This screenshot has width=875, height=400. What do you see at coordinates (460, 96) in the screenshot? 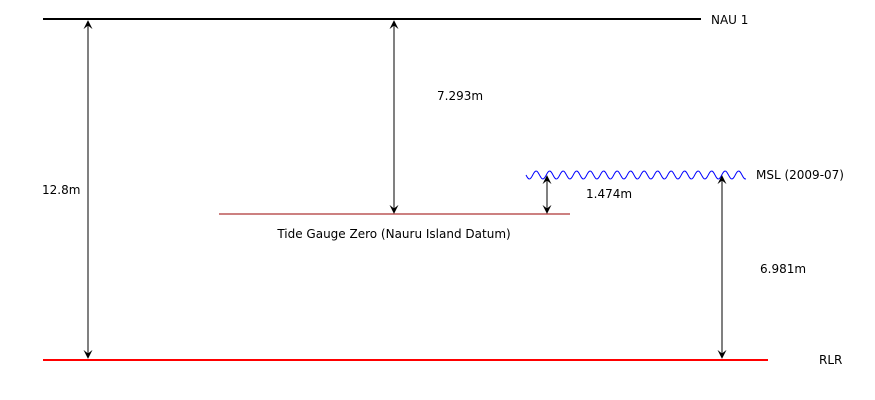
I see `measure-nau1-tgz-label: 7.293m` at bounding box center [460, 96].